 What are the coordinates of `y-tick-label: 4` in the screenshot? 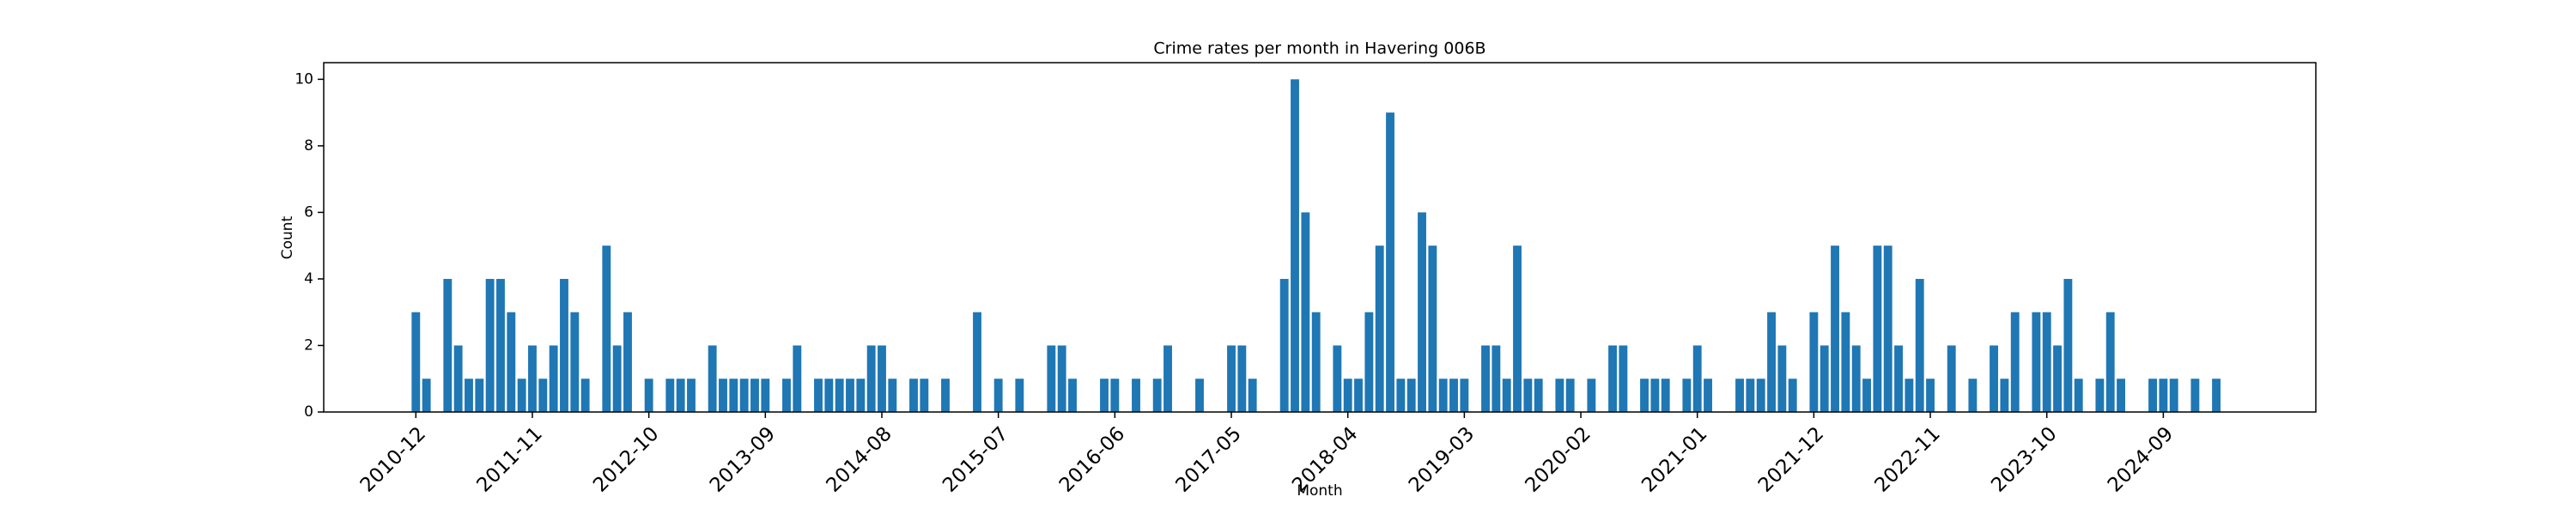 It's located at (308, 279).